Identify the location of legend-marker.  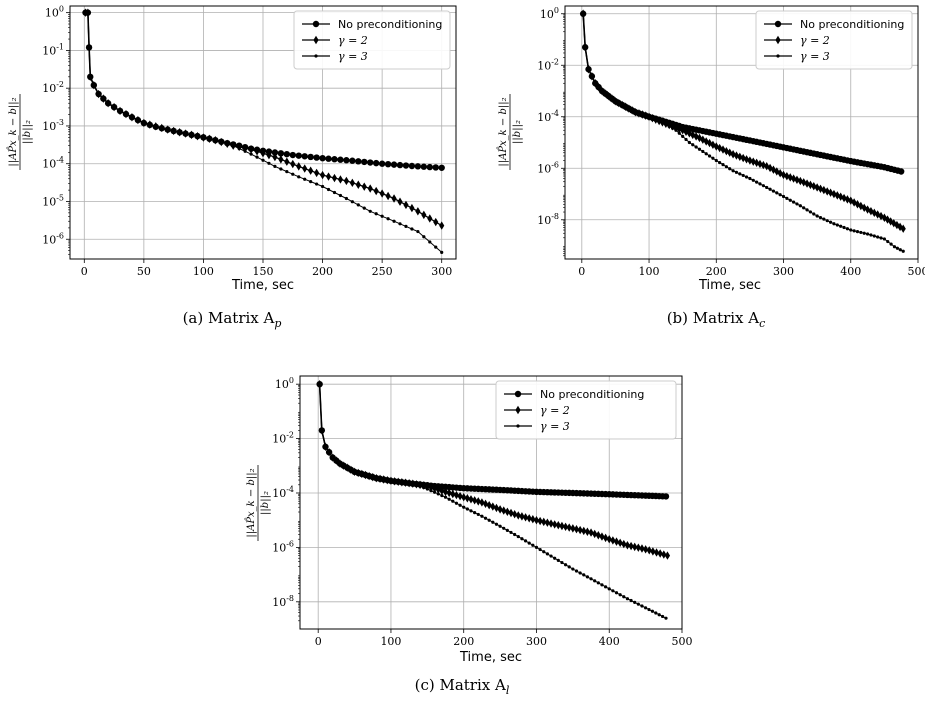
(778, 40).